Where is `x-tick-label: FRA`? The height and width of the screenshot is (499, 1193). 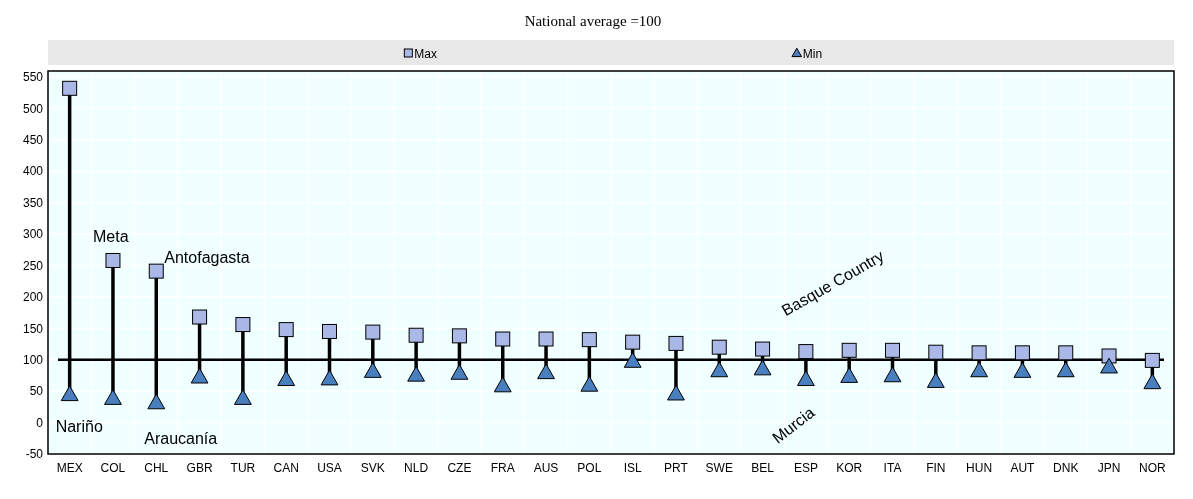
x-tick-label: FRA is located at coordinates (502, 468).